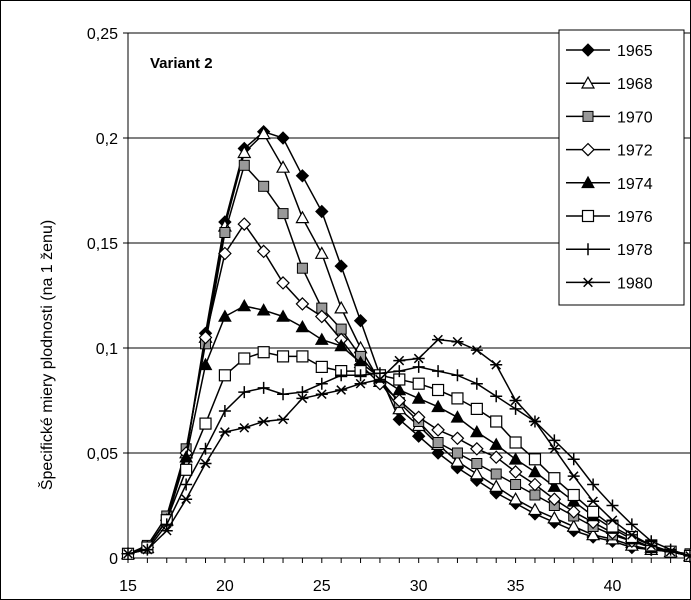 The height and width of the screenshot is (600, 691). I want to click on y-tick-label-2: 0,1, so click(107, 349).